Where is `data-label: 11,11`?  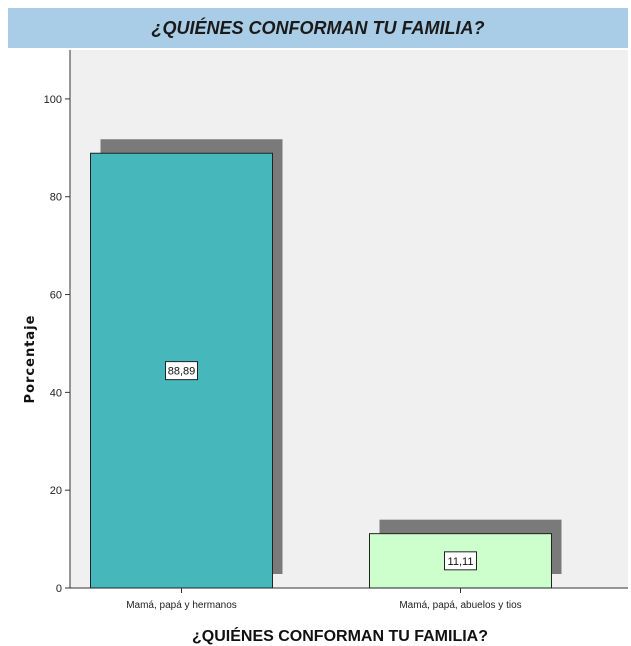
data-label: 11,11 is located at coordinates (461, 562).